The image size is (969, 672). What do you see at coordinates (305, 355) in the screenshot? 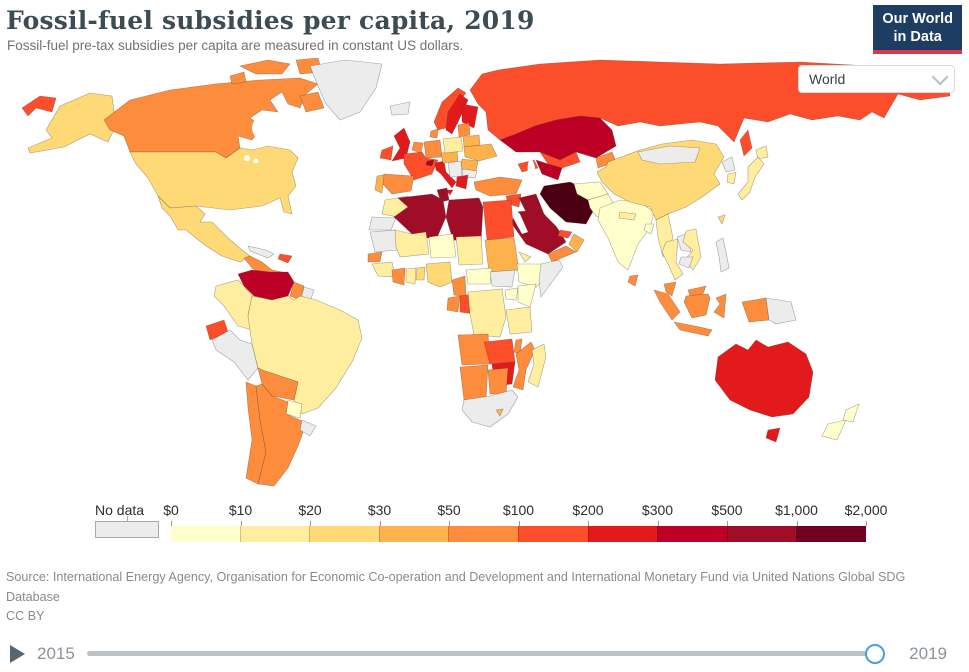
I see `country-brazil` at bounding box center [305, 355].